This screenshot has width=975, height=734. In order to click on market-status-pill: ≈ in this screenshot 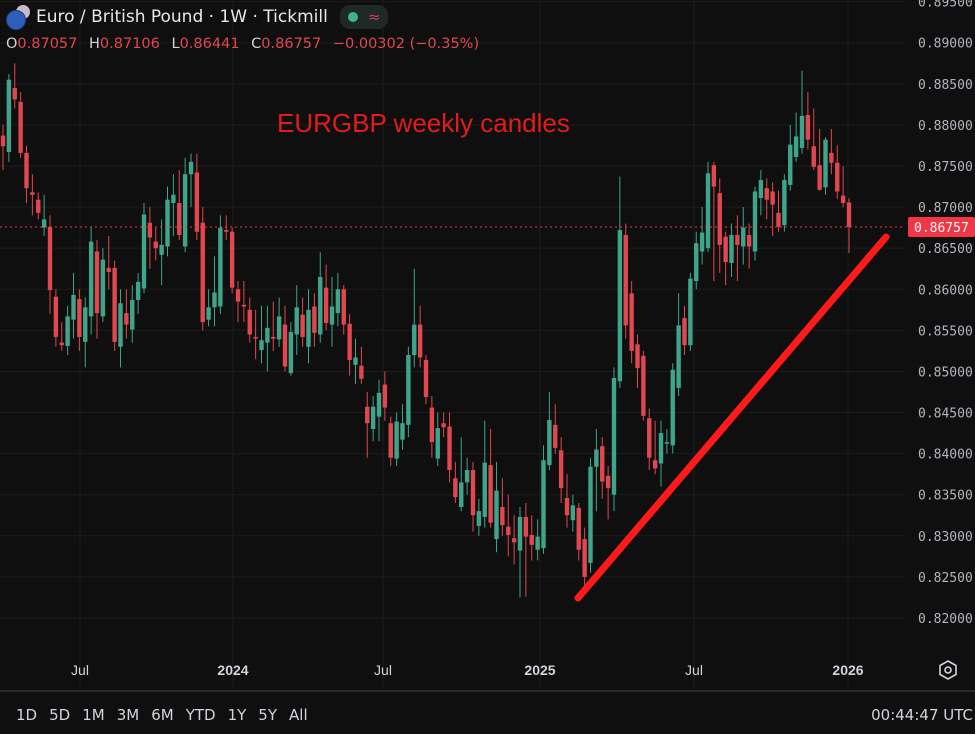, I will do `click(364, 17)`.